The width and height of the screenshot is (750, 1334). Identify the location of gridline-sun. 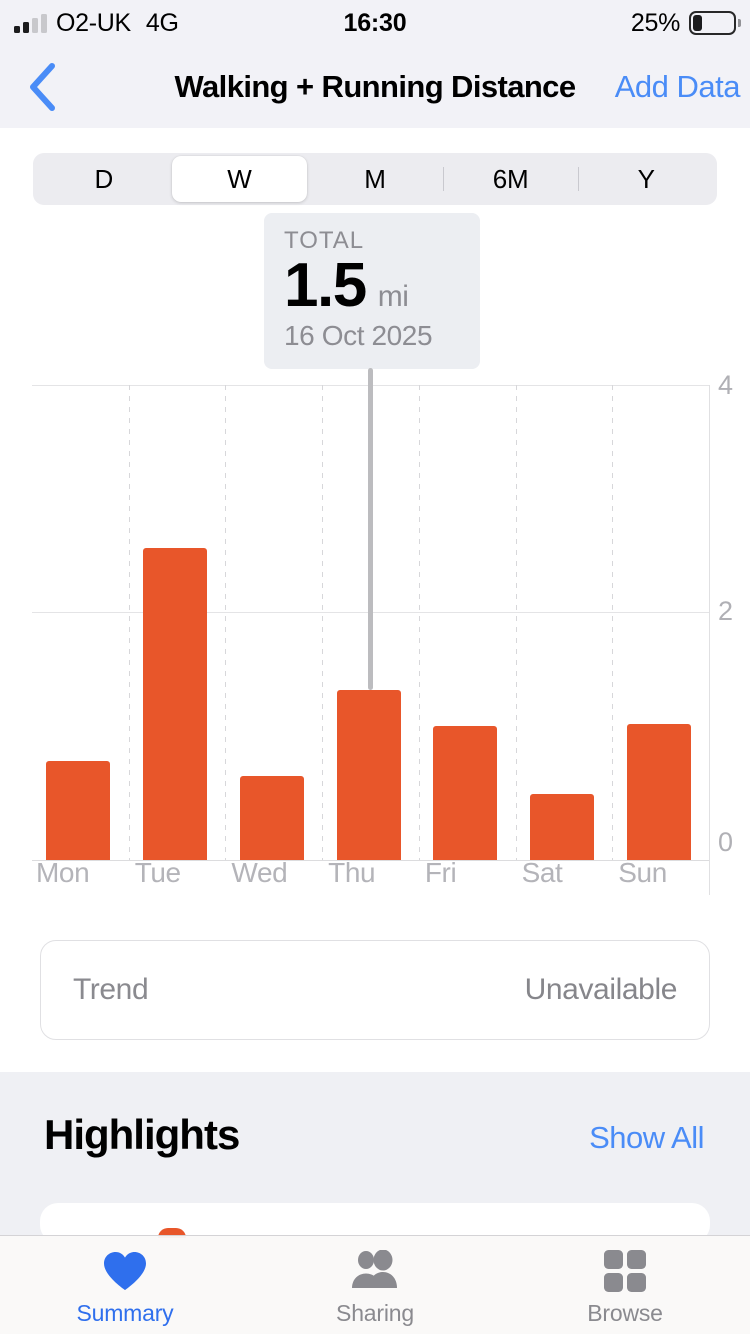
(613, 622).